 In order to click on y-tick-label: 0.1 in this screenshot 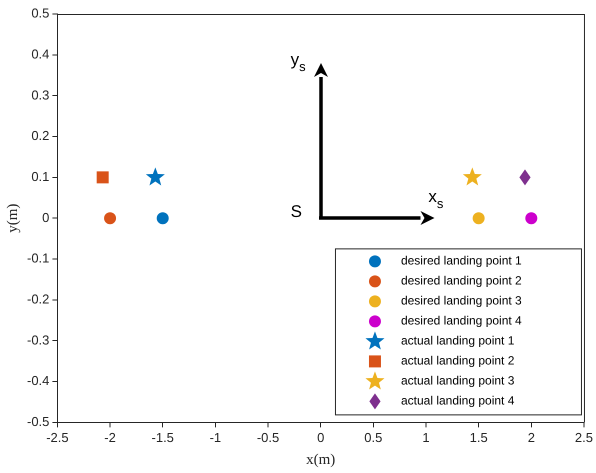, I will do `click(40, 176)`.